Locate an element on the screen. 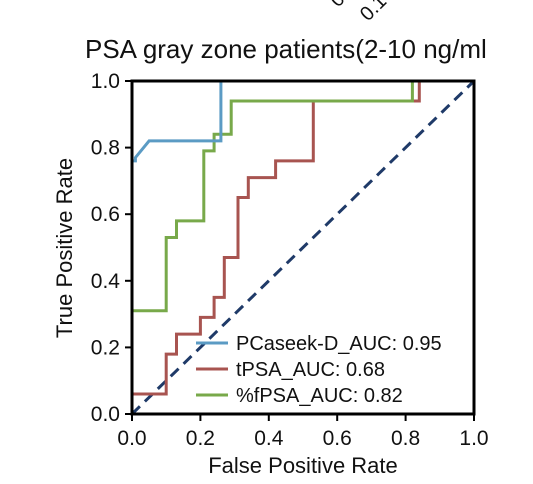  y-tick-label-2: 0.4 is located at coordinates (106, 281).